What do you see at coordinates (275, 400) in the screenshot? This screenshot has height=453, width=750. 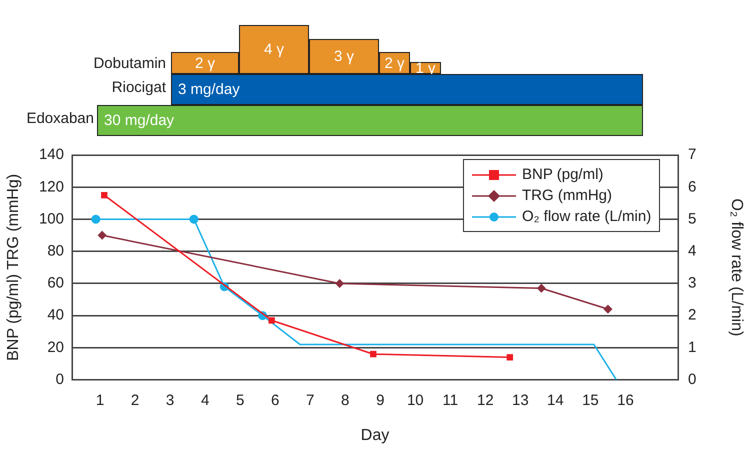 I see `x-tick-label: 6` at bounding box center [275, 400].